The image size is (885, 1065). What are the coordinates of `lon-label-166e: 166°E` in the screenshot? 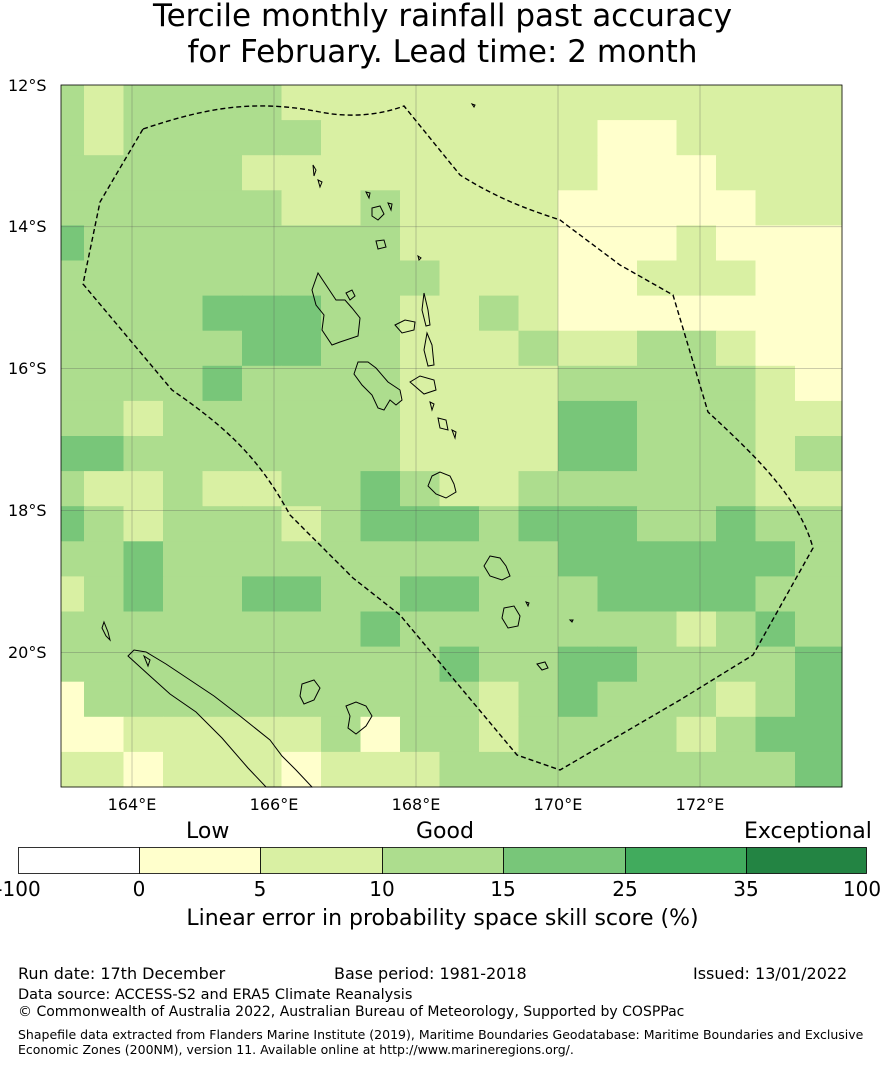 It's located at (274, 804).